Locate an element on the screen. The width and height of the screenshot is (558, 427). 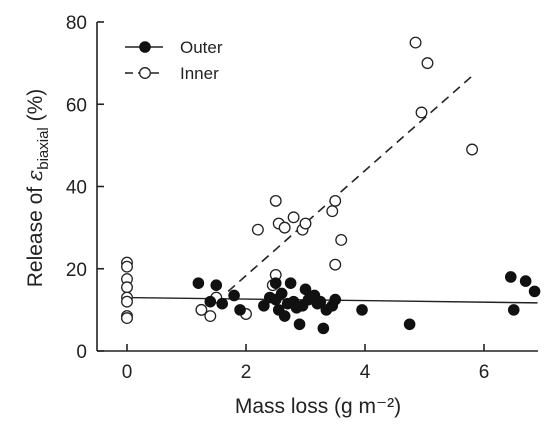
y-axis-title-symbol: ε is located at coordinates (35, 175).